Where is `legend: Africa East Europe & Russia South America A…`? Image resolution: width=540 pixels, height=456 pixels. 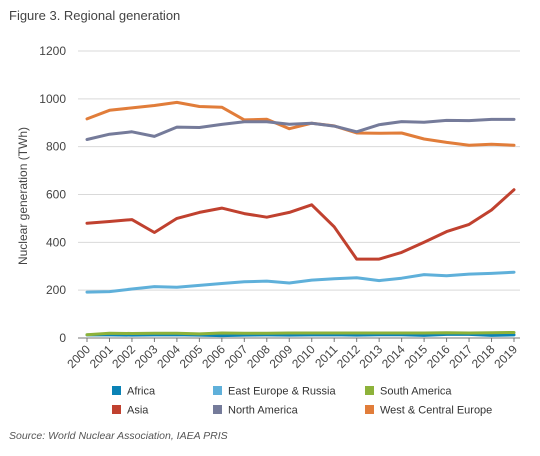
legend: Africa East Europe & Russia South America A… is located at coordinates (302, 401).